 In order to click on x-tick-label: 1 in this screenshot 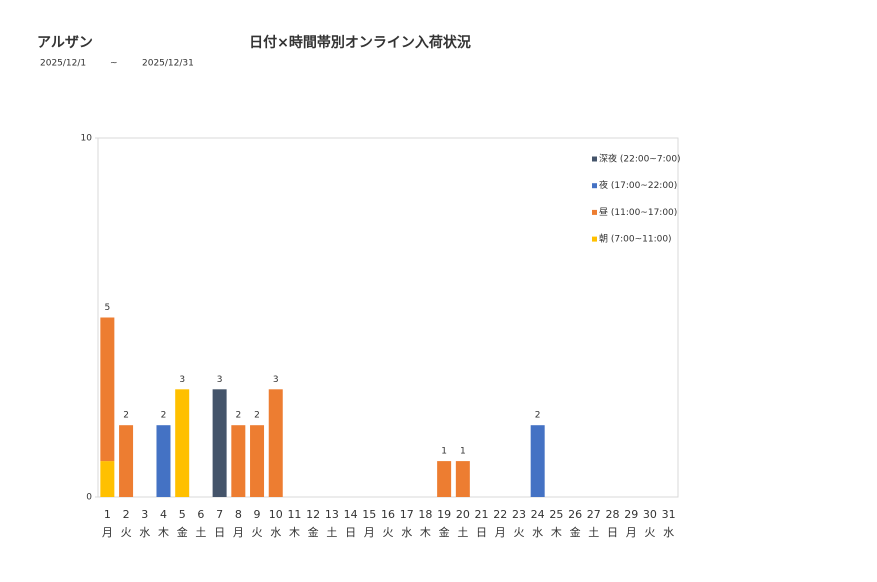, I will do `click(107, 514)`.